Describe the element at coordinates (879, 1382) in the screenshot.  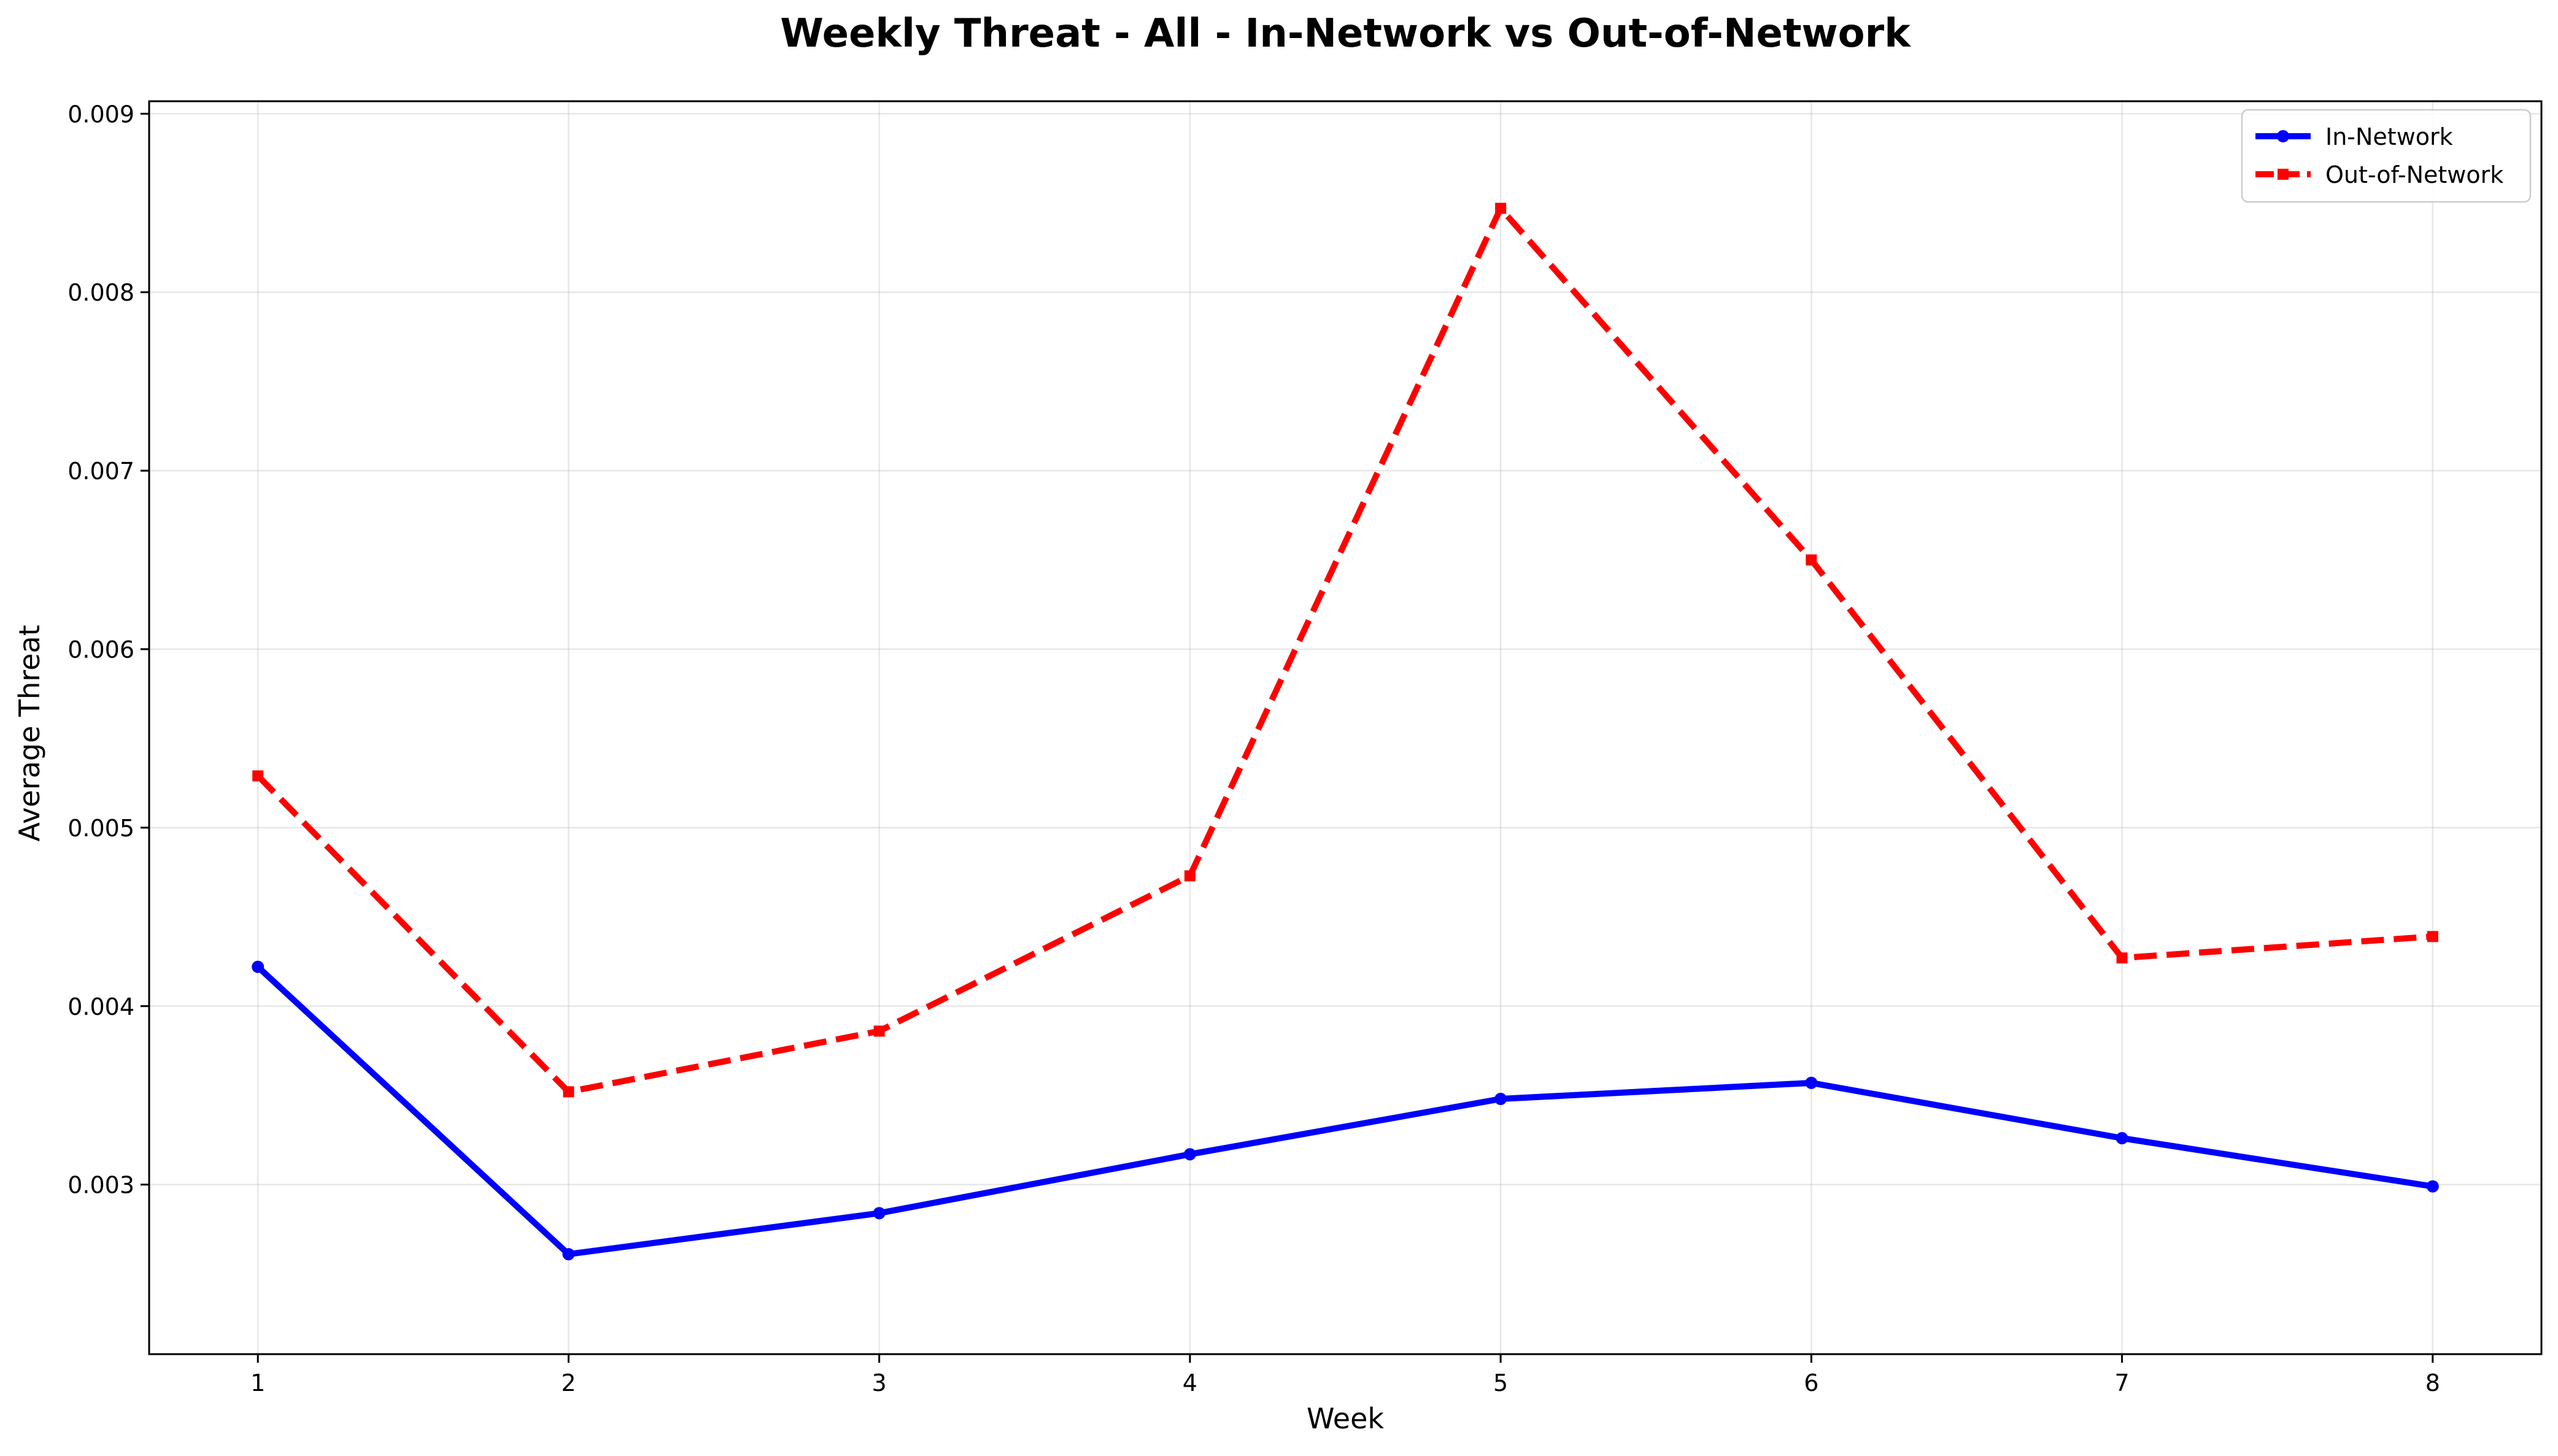
I see `x-tick-label: 3` at that location.